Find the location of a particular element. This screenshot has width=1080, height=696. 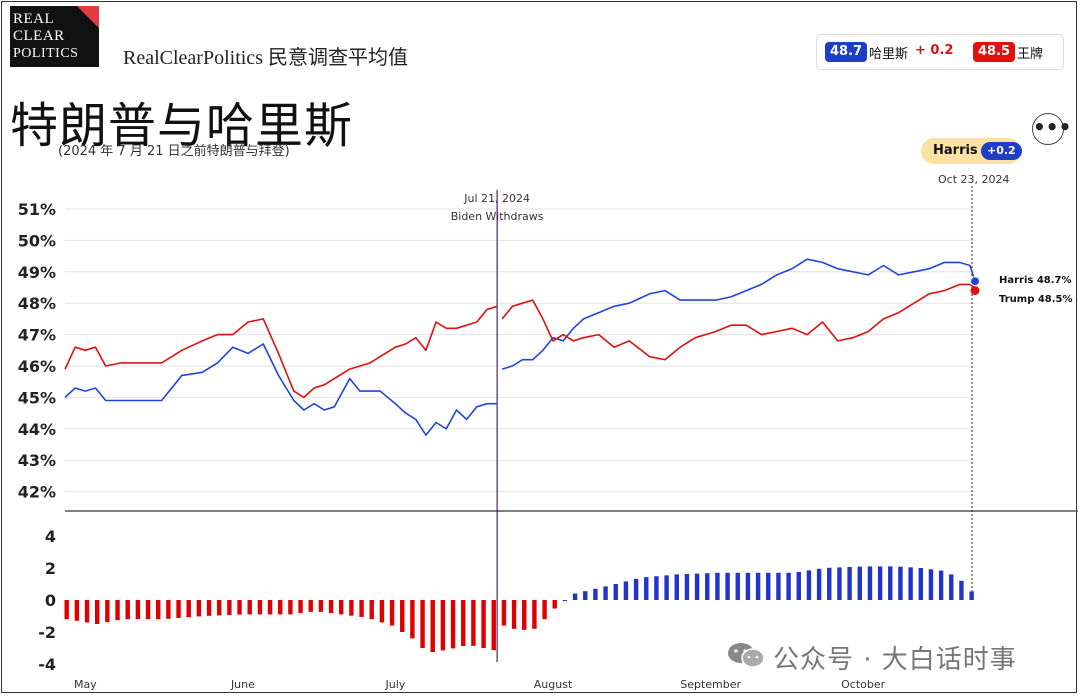

harris-name: 哈里斯 is located at coordinates (889, 54).